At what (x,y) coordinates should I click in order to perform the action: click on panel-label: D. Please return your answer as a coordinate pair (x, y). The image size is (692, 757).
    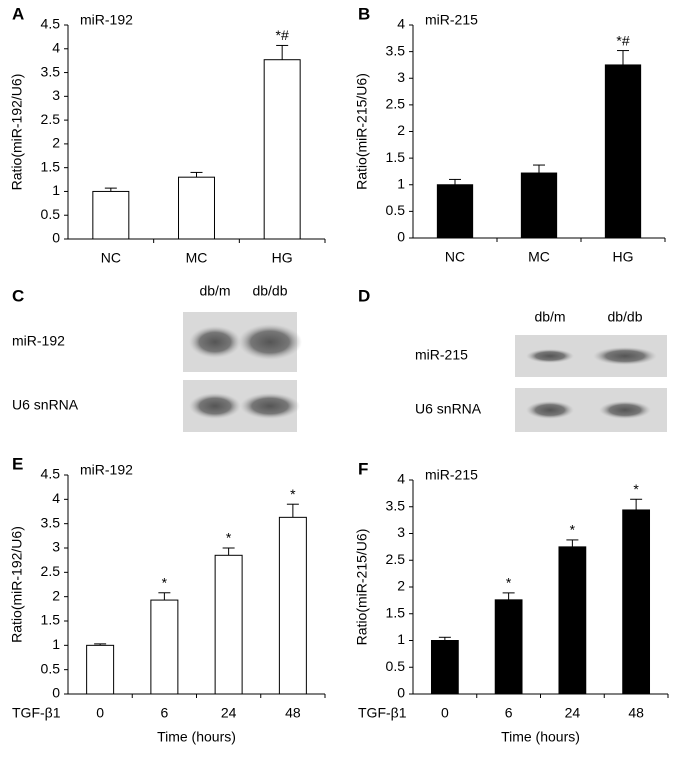
    Looking at the image, I should click on (364, 295).